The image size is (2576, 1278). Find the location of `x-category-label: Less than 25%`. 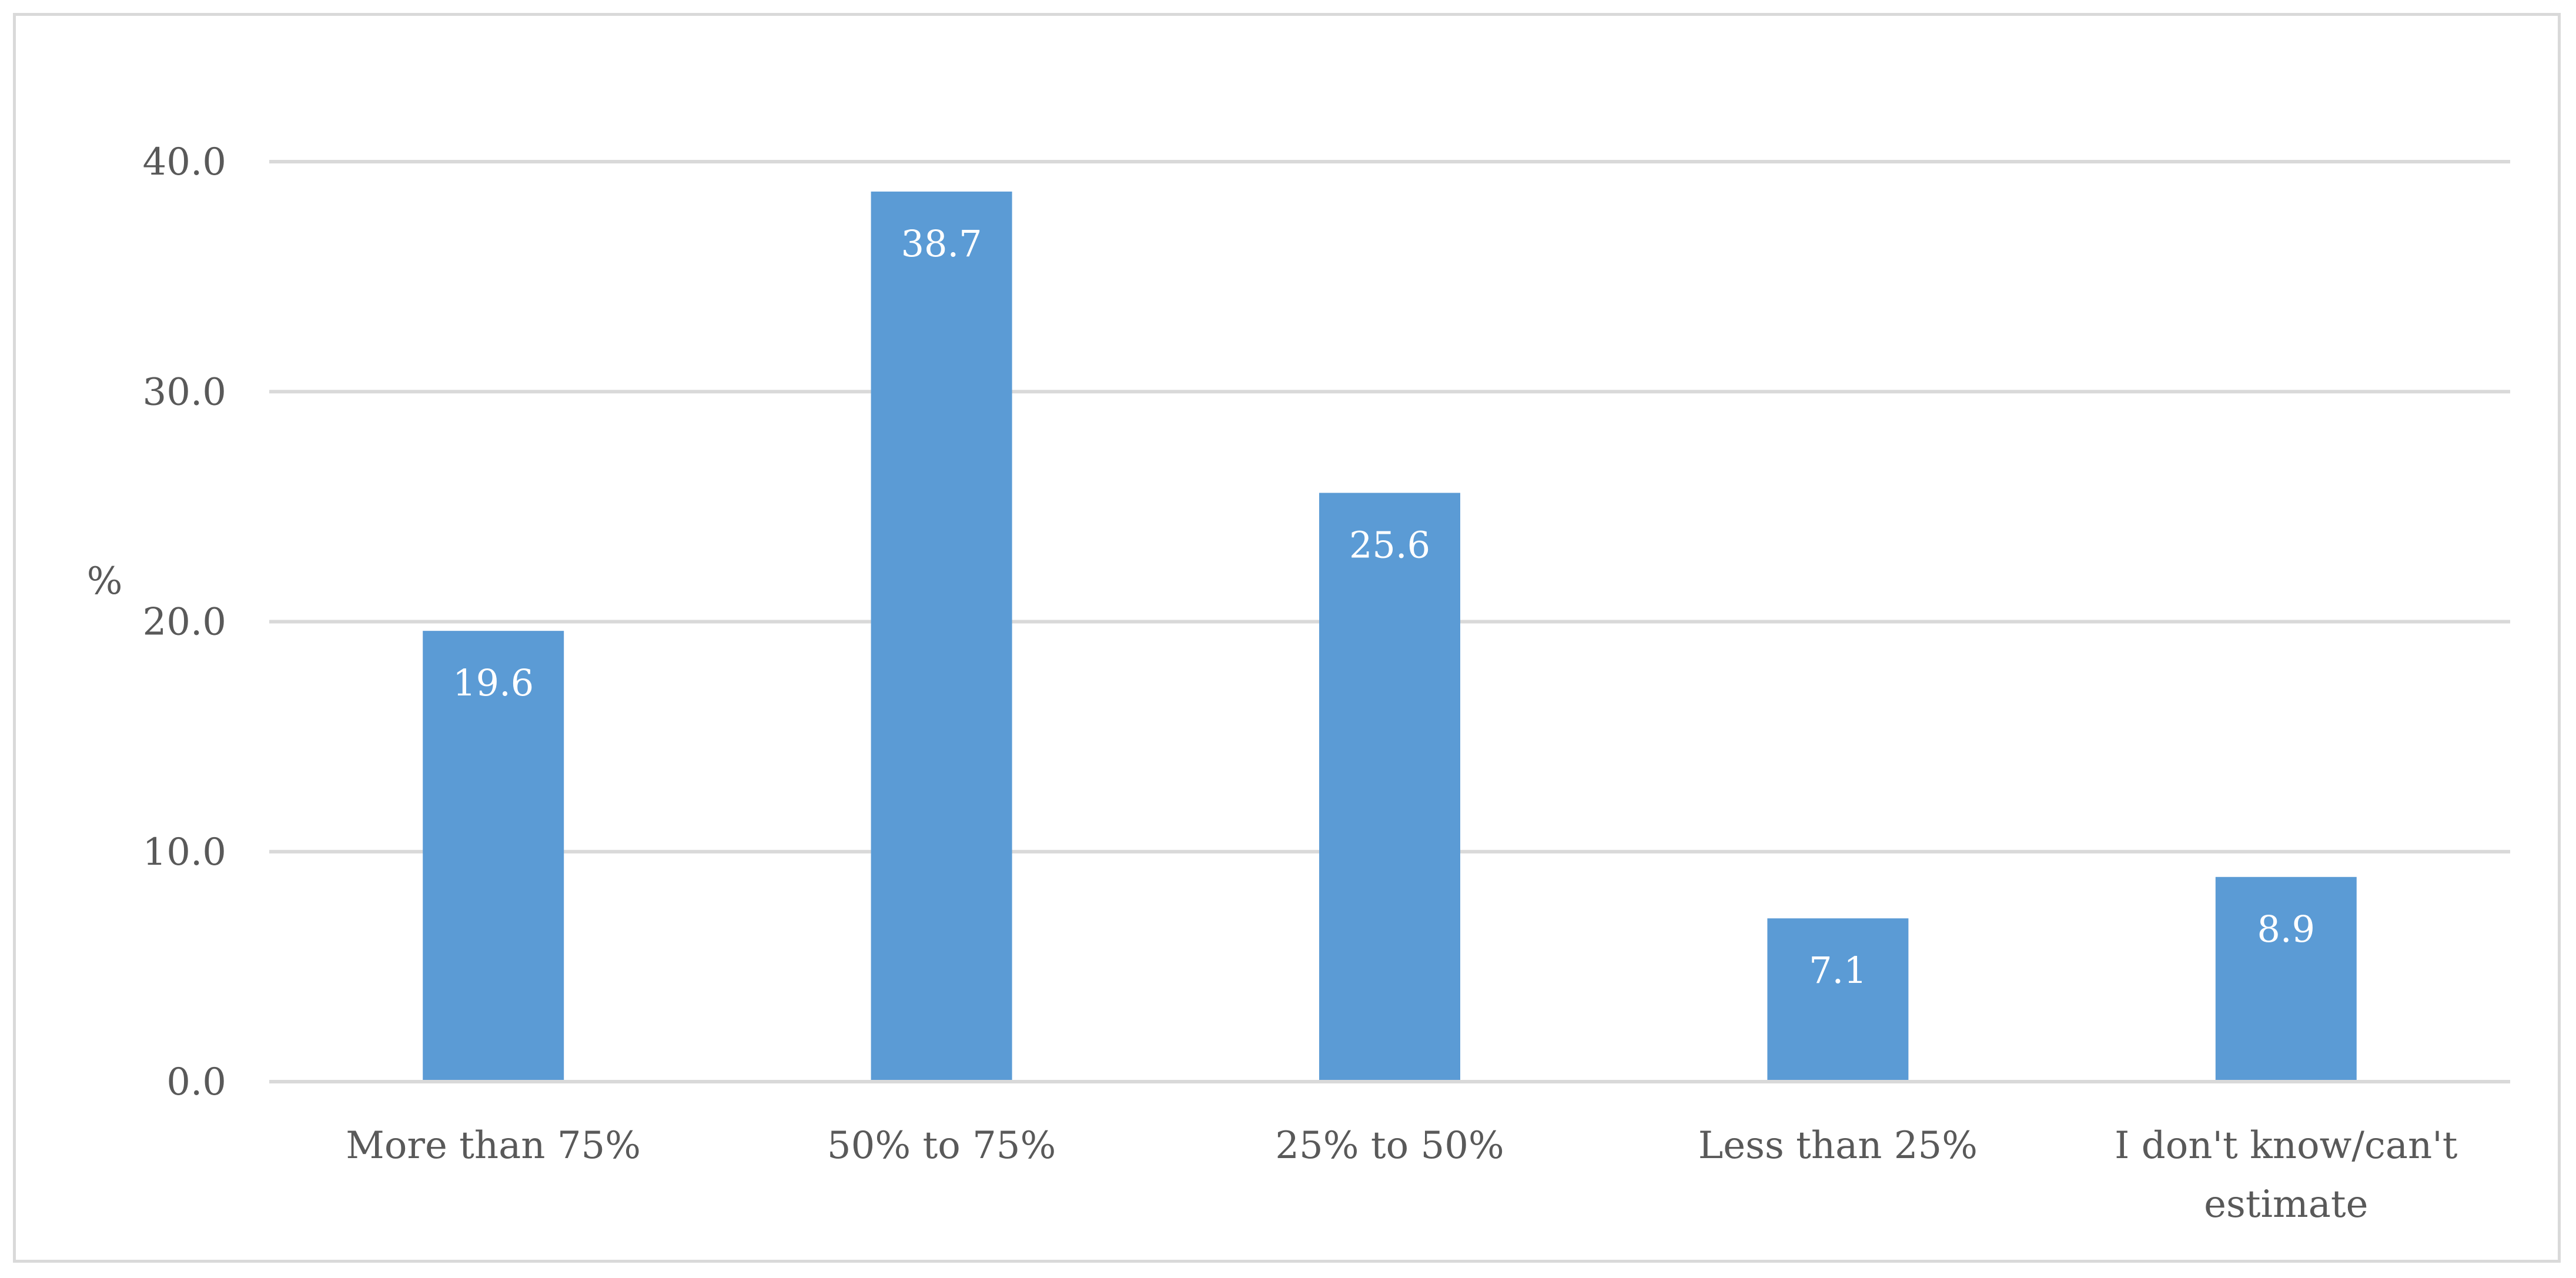

x-category-label: Less than 25% is located at coordinates (1838, 1145).